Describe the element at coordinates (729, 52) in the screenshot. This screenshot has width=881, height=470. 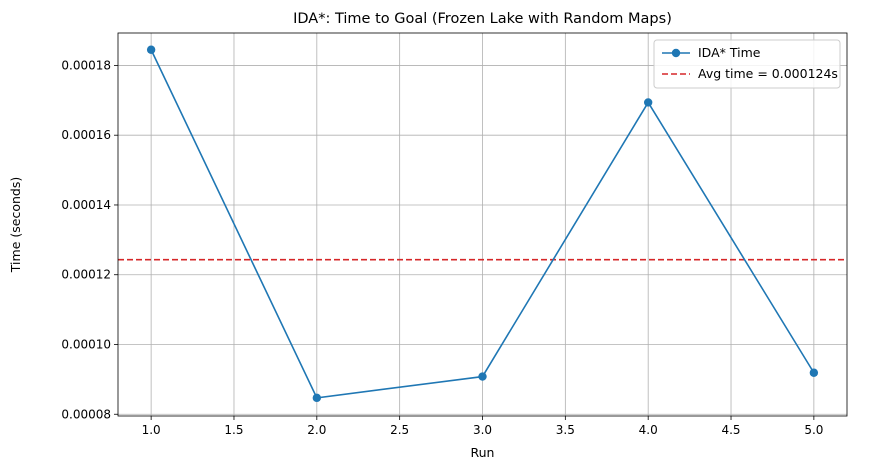
I see `legend-series-label: IDA* Time` at that location.